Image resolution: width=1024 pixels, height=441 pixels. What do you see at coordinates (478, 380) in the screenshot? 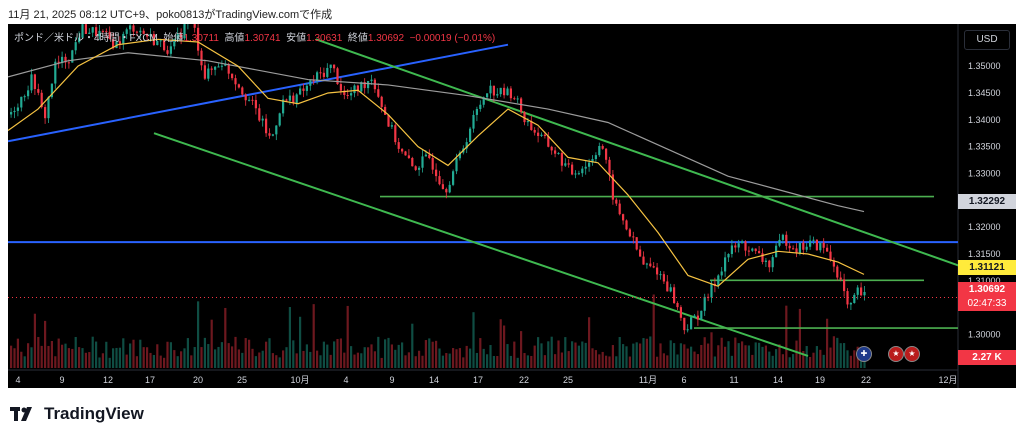
I see `x-tick-label: 17` at bounding box center [478, 380].